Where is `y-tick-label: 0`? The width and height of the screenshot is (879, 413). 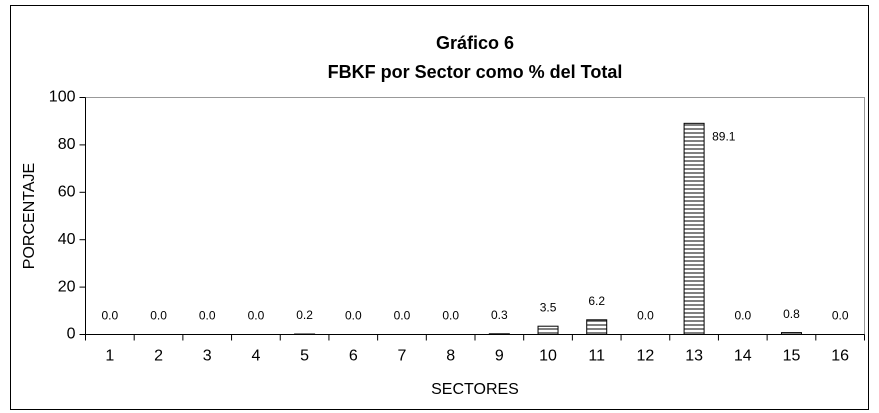 y-tick-label: 0 is located at coordinates (71, 334).